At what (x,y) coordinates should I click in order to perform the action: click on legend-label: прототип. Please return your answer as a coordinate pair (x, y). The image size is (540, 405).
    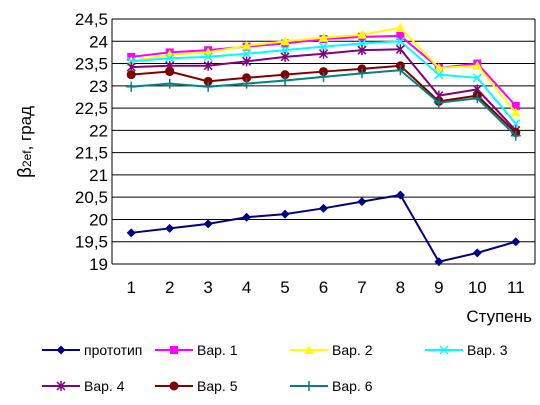
    Looking at the image, I should click on (113, 350).